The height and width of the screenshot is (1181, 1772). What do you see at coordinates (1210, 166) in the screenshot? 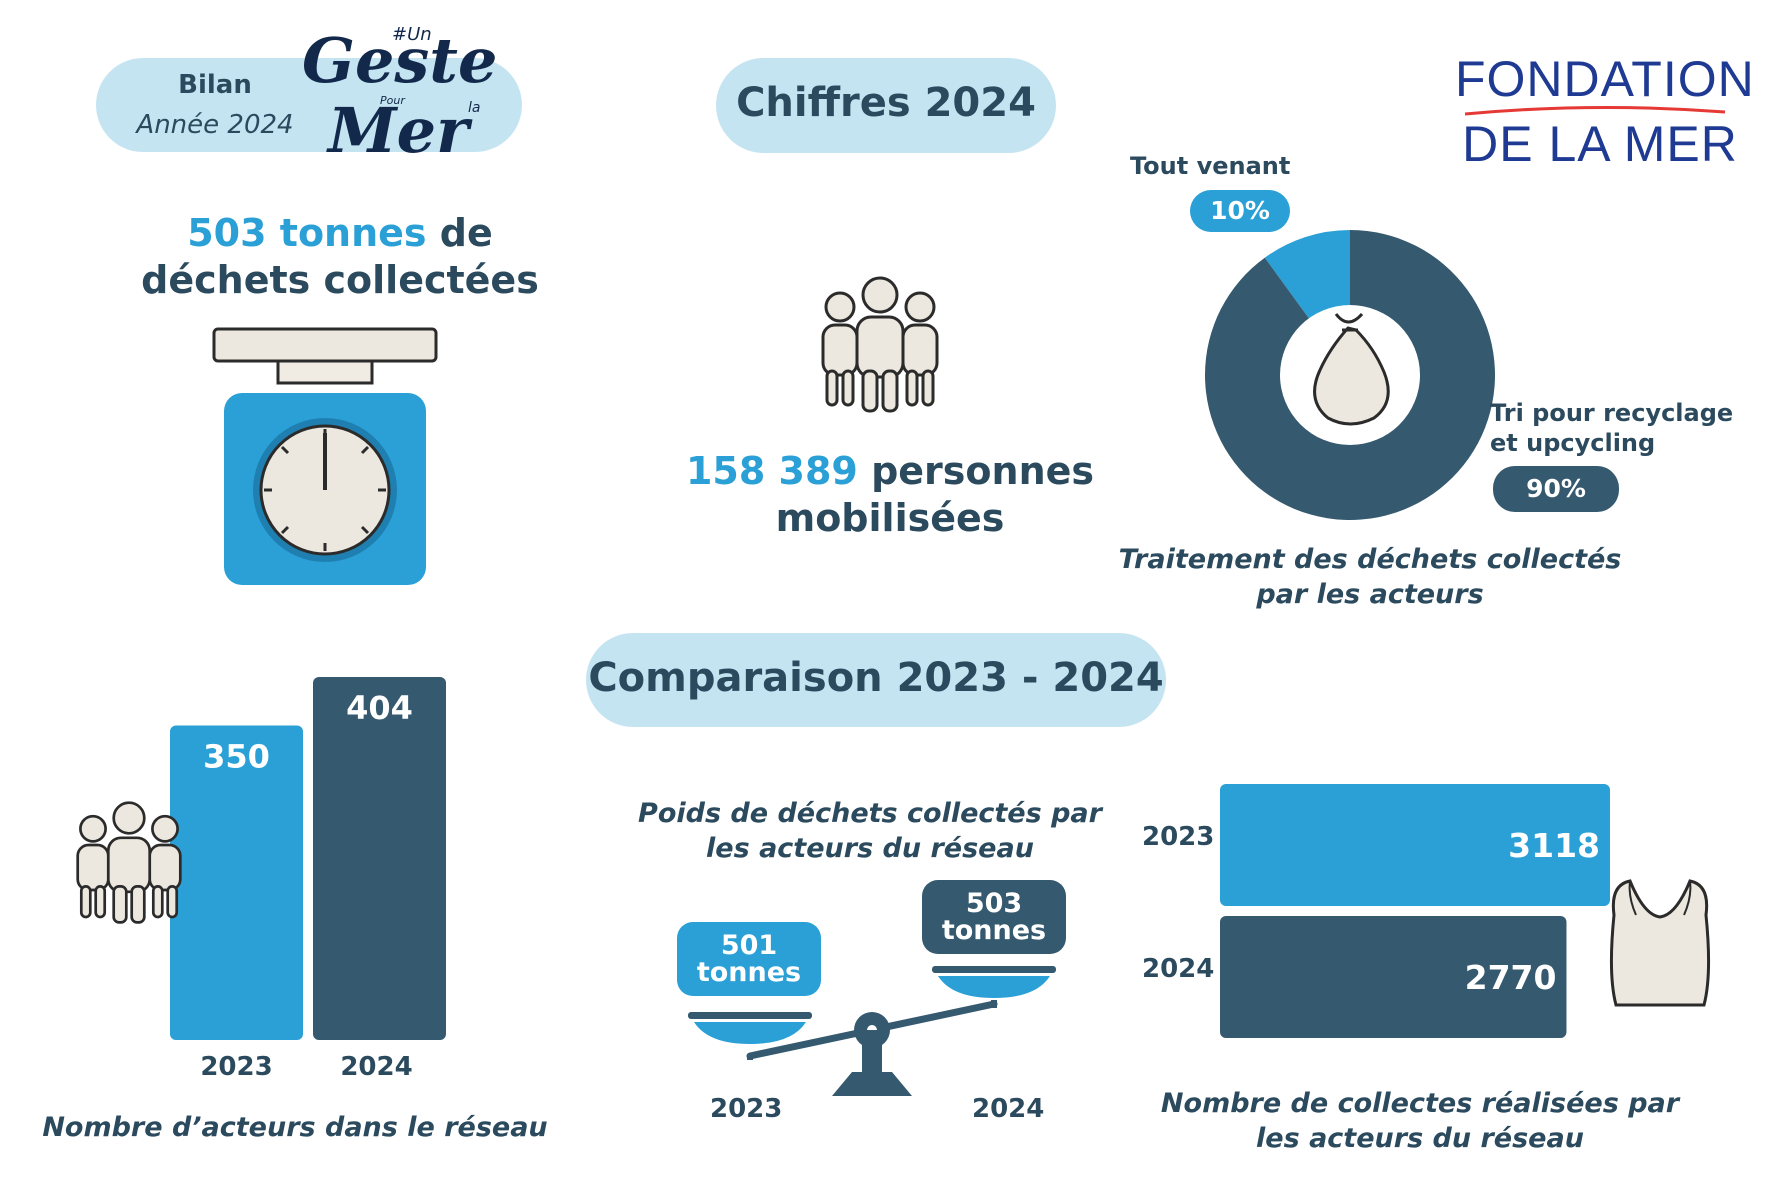
I see `tag1-name: Tout venant` at bounding box center [1210, 166].